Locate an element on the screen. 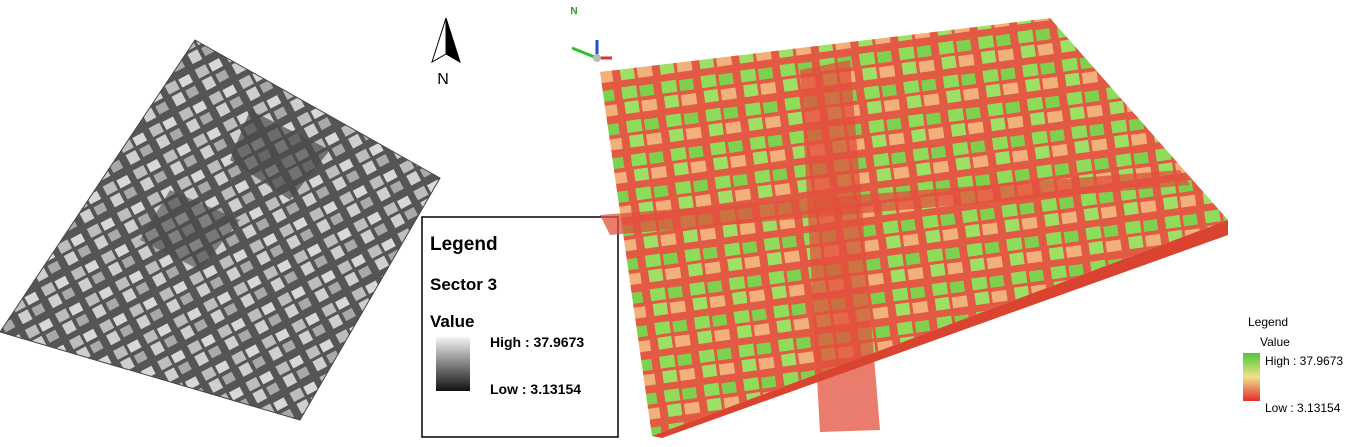  axis-north-label: N is located at coordinates (573, 11).